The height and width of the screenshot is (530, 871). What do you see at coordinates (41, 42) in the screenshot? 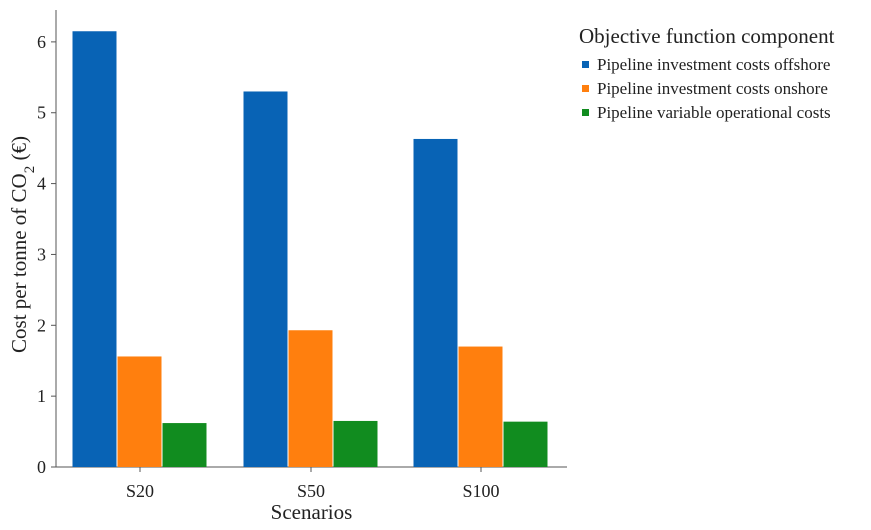
I see `y-tick-label: 6` at bounding box center [41, 42].